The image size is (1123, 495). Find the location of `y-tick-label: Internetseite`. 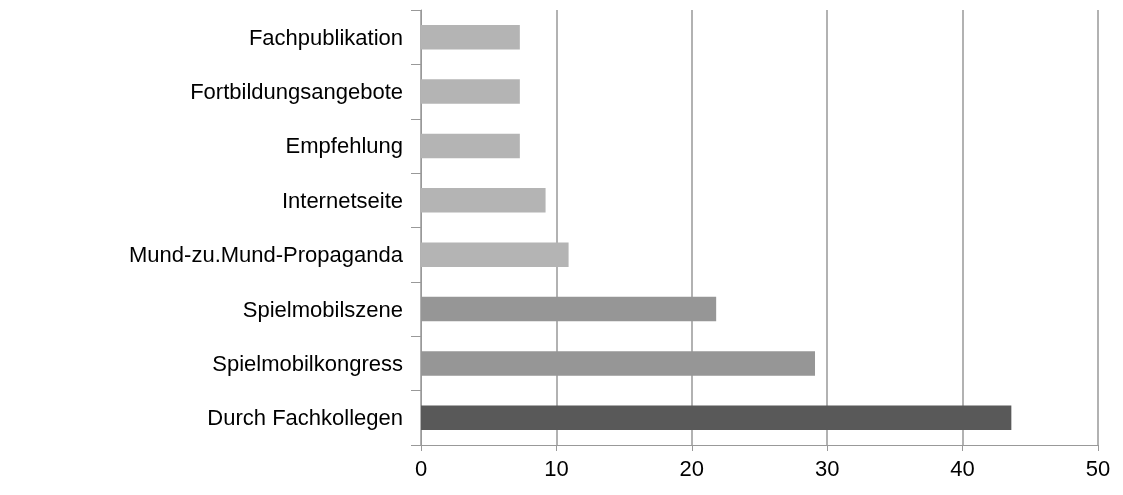

y-tick-label: Internetseite is located at coordinates (342, 200).